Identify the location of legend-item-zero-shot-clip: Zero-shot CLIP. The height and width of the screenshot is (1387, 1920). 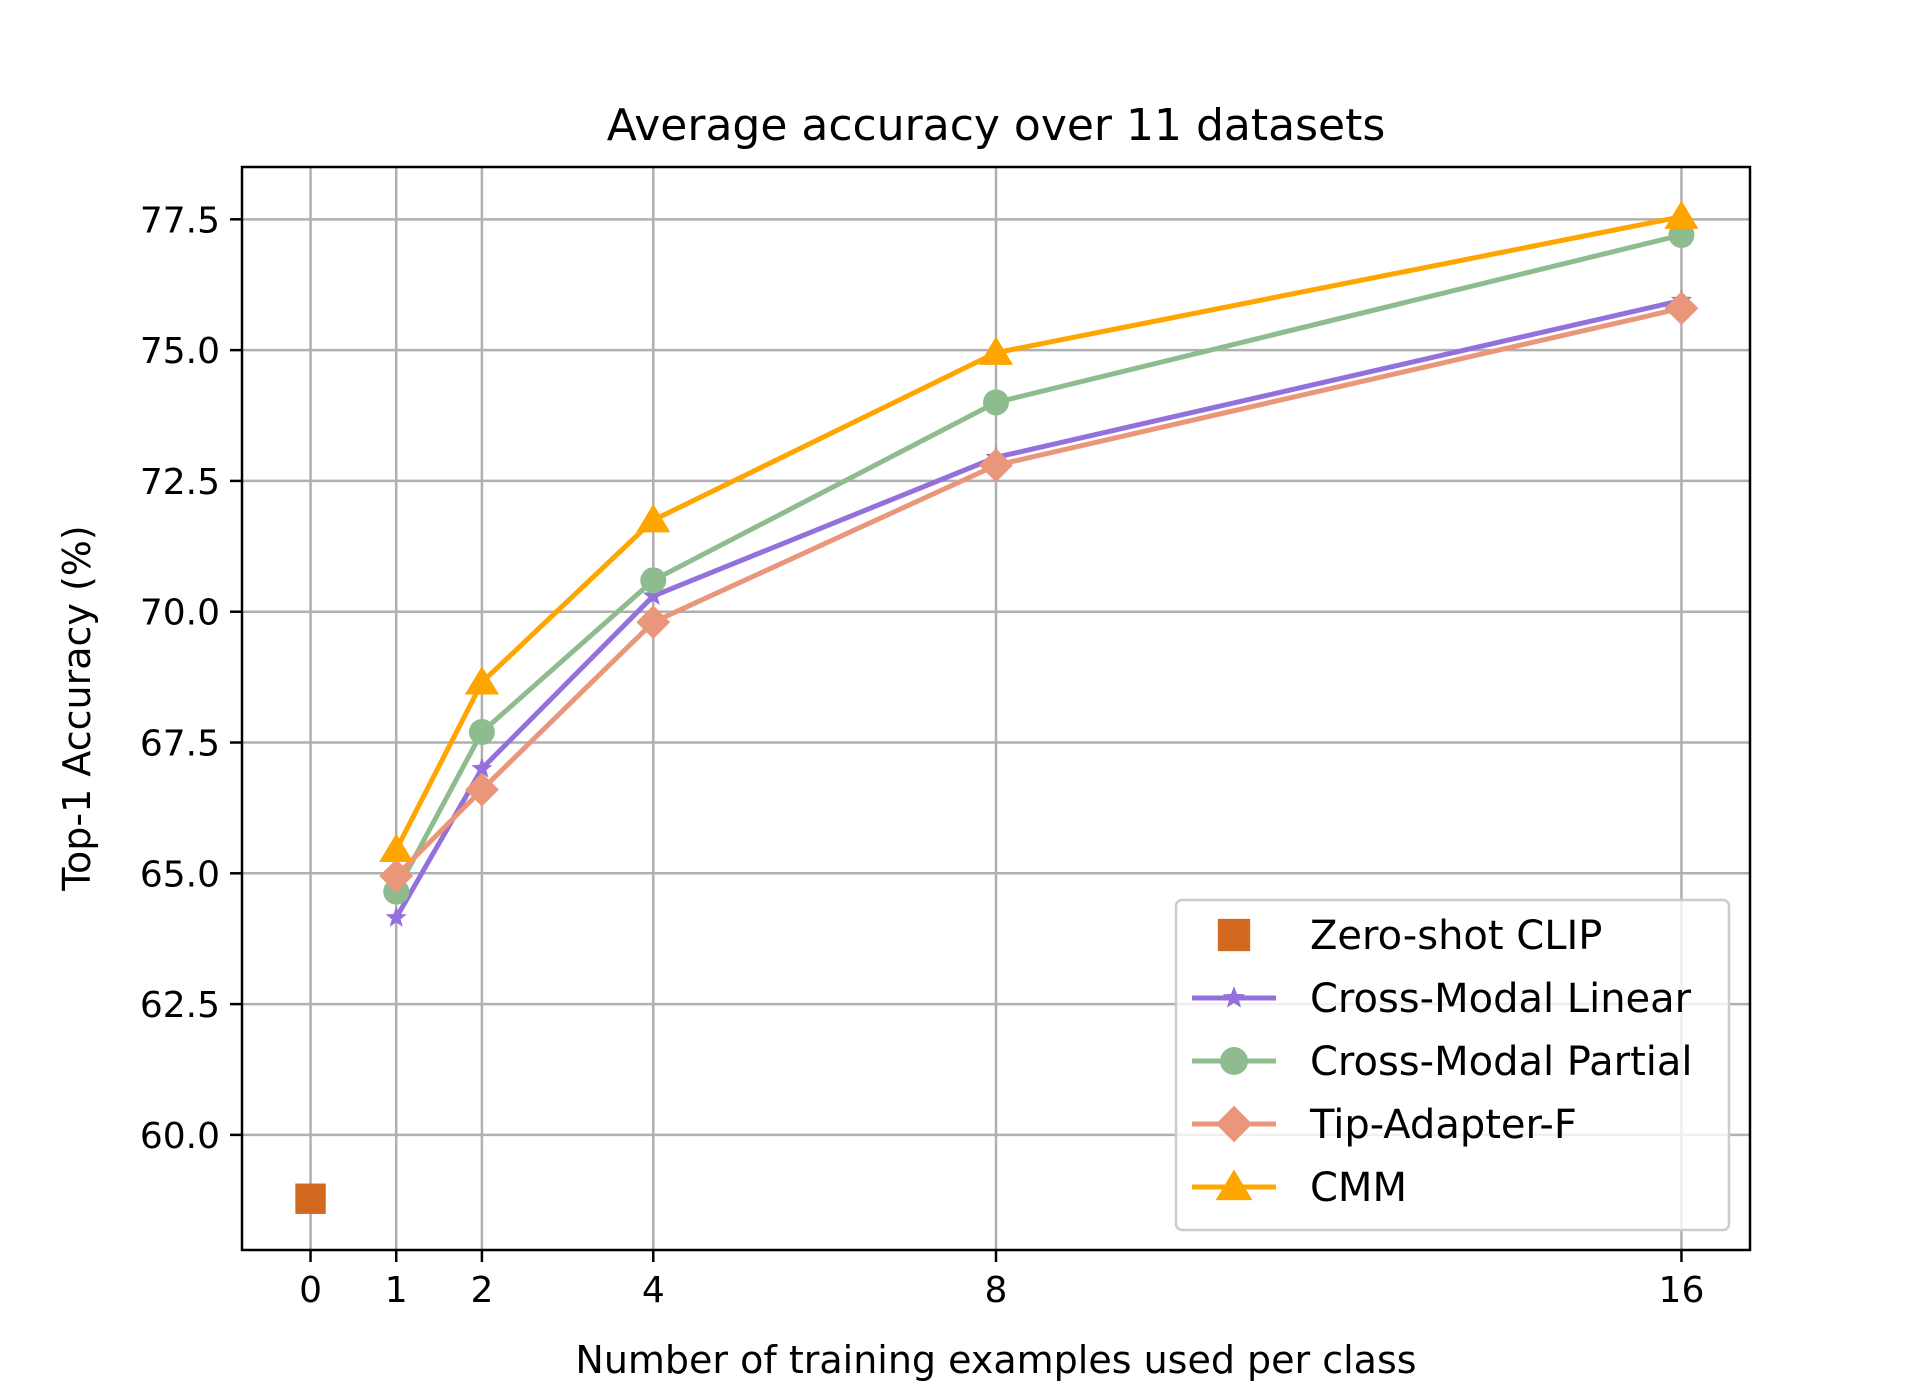
(1409, 936).